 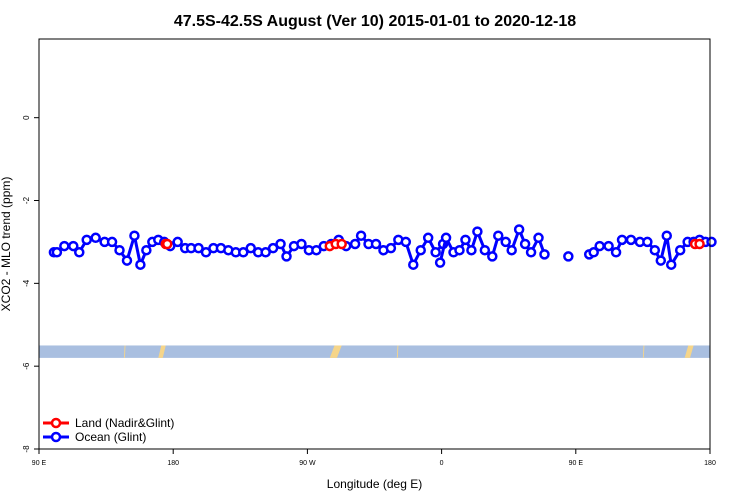 What do you see at coordinates (6, 244) in the screenshot?
I see `y-axis-label: XCO2 - MLO trend (ppm)` at bounding box center [6, 244].